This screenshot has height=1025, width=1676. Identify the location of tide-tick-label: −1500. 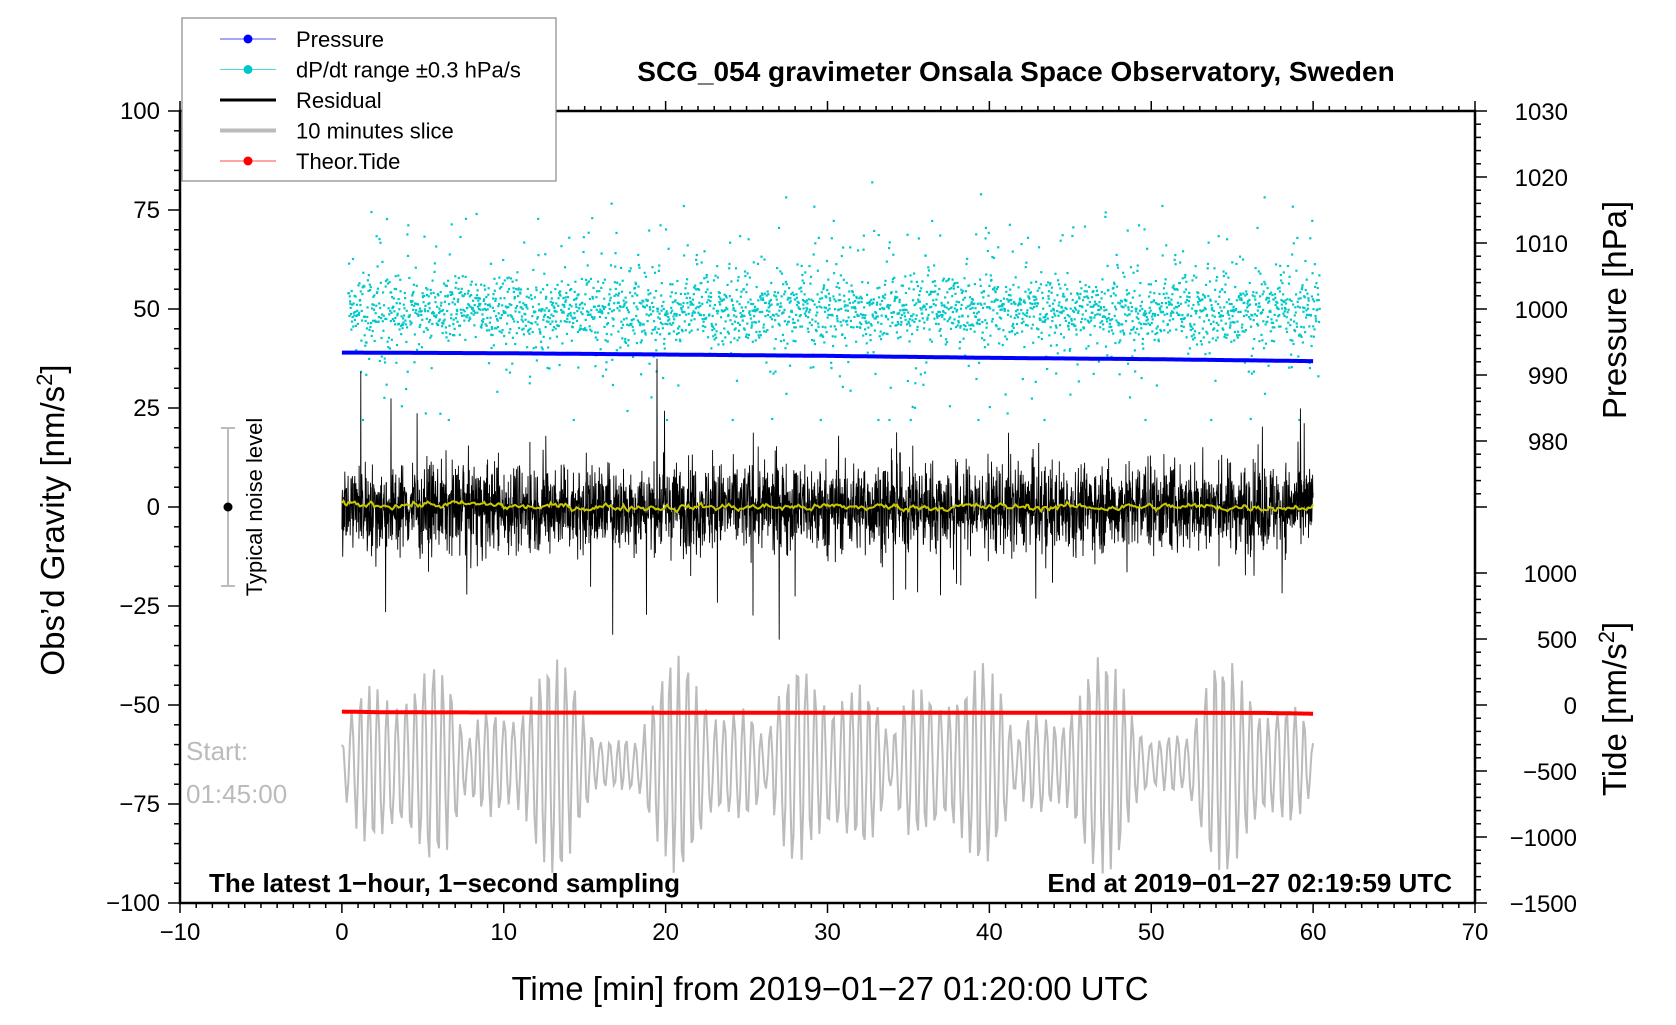
(1543, 904).